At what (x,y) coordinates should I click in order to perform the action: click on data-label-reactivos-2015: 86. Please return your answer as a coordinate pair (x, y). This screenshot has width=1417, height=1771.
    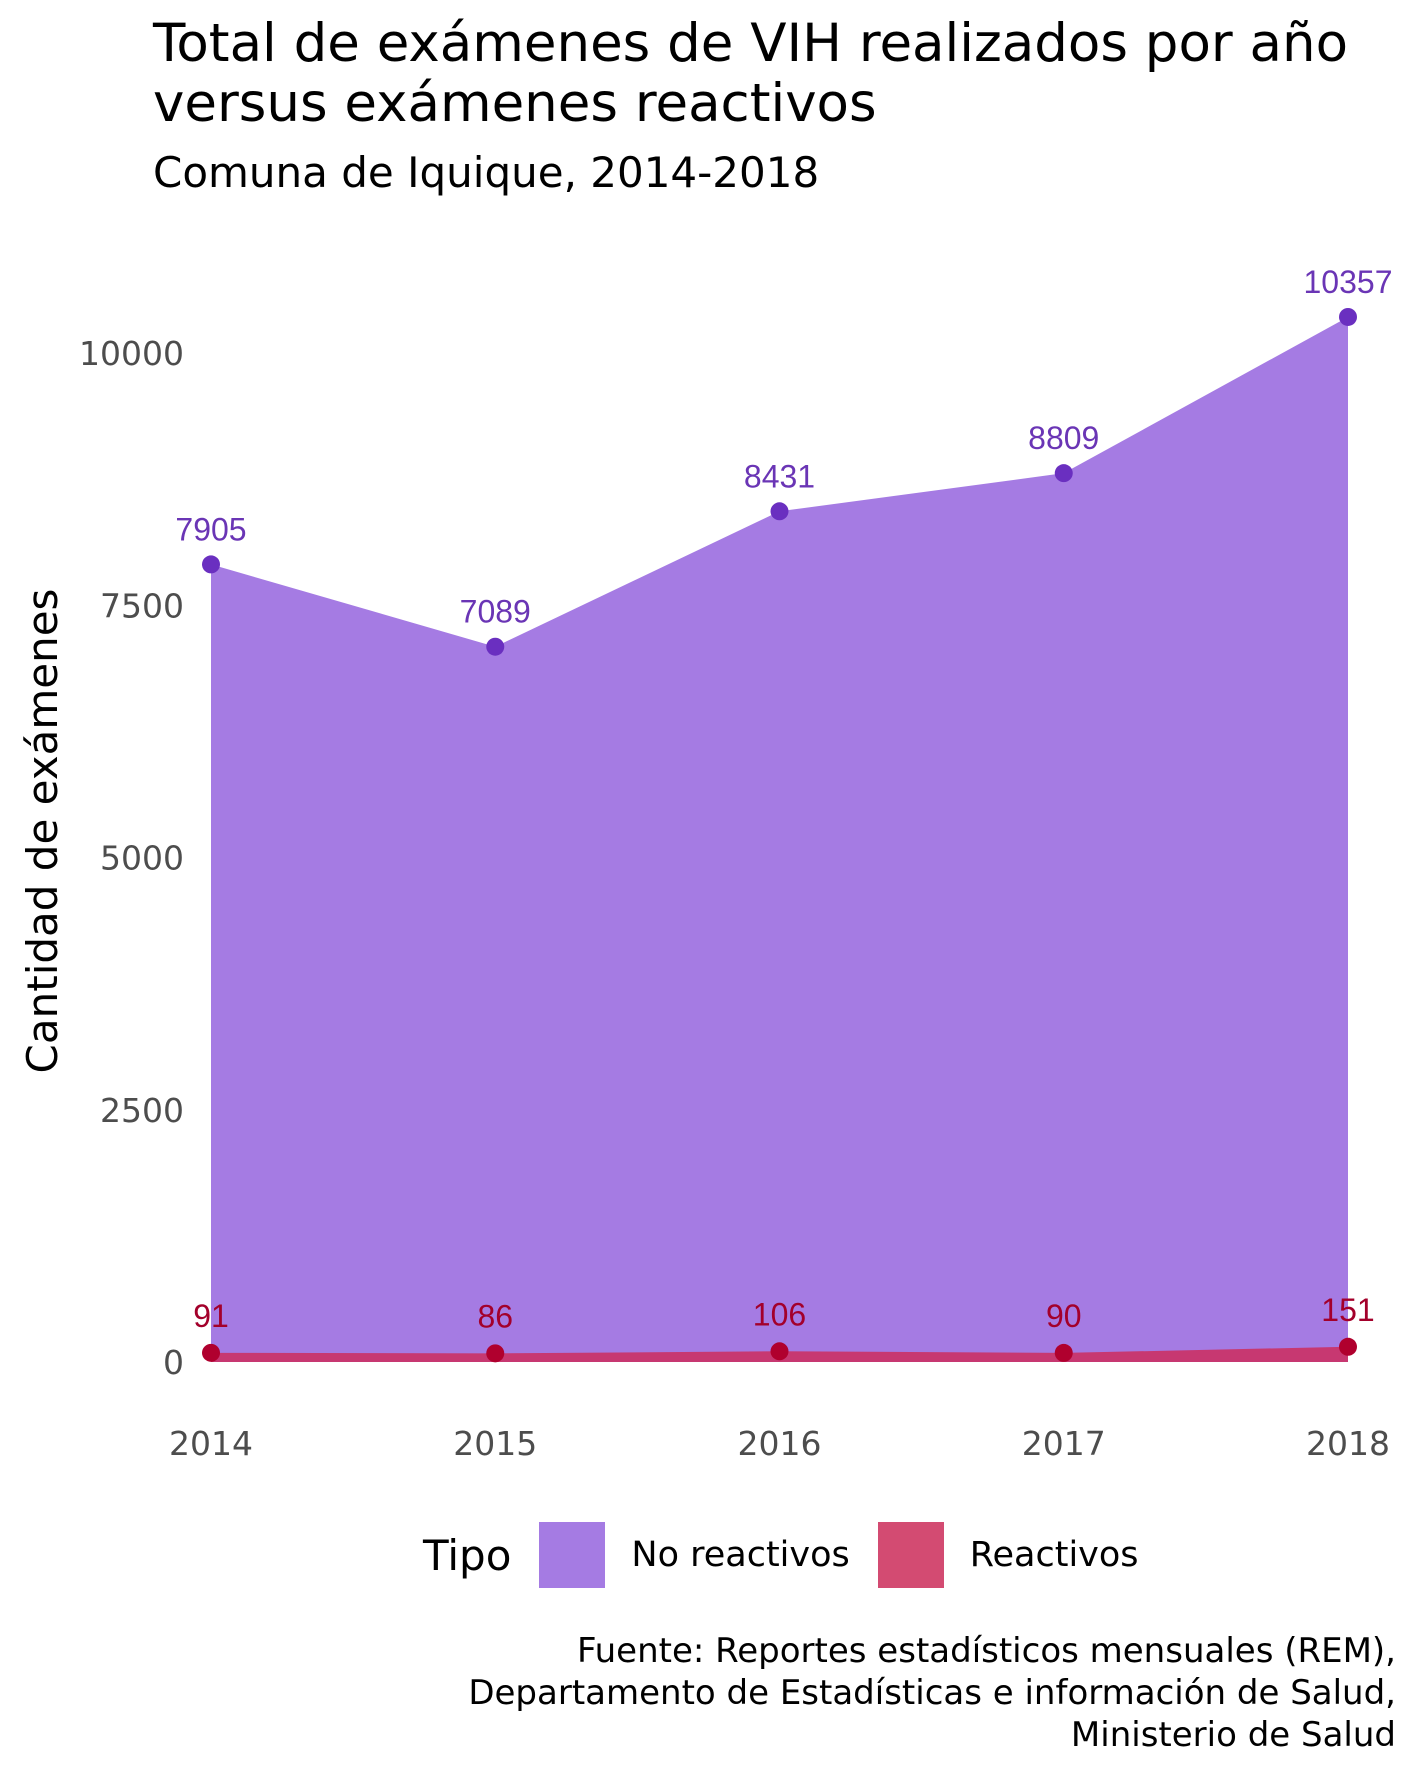
    Looking at the image, I should click on (495, 1316).